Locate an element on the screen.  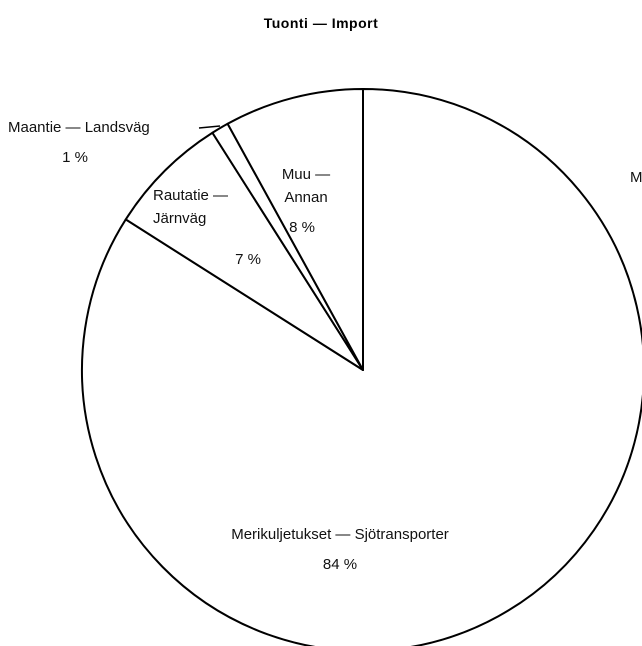
slice-label: Rautatie — Järnväg is located at coordinates (191, 207).